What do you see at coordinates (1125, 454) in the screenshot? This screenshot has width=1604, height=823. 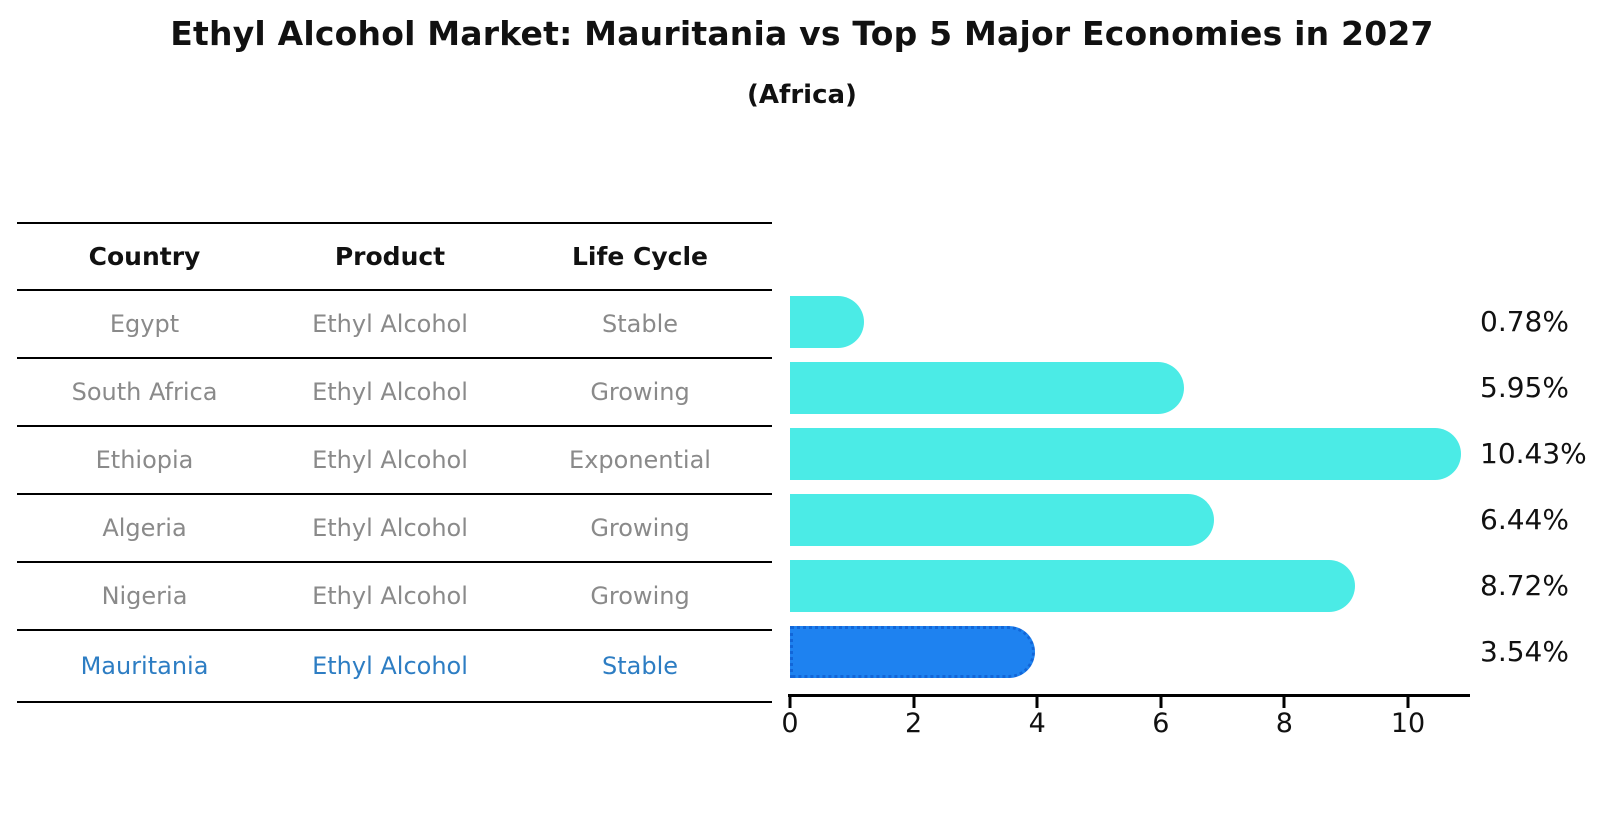 I see `bar-ethiopia` at bounding box center [1125, 454].